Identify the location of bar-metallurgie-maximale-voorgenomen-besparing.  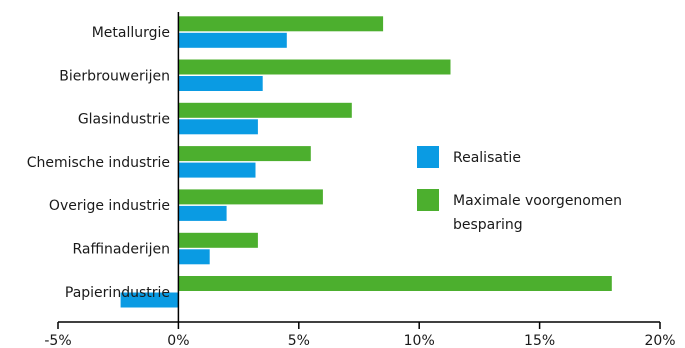
(281, 24).